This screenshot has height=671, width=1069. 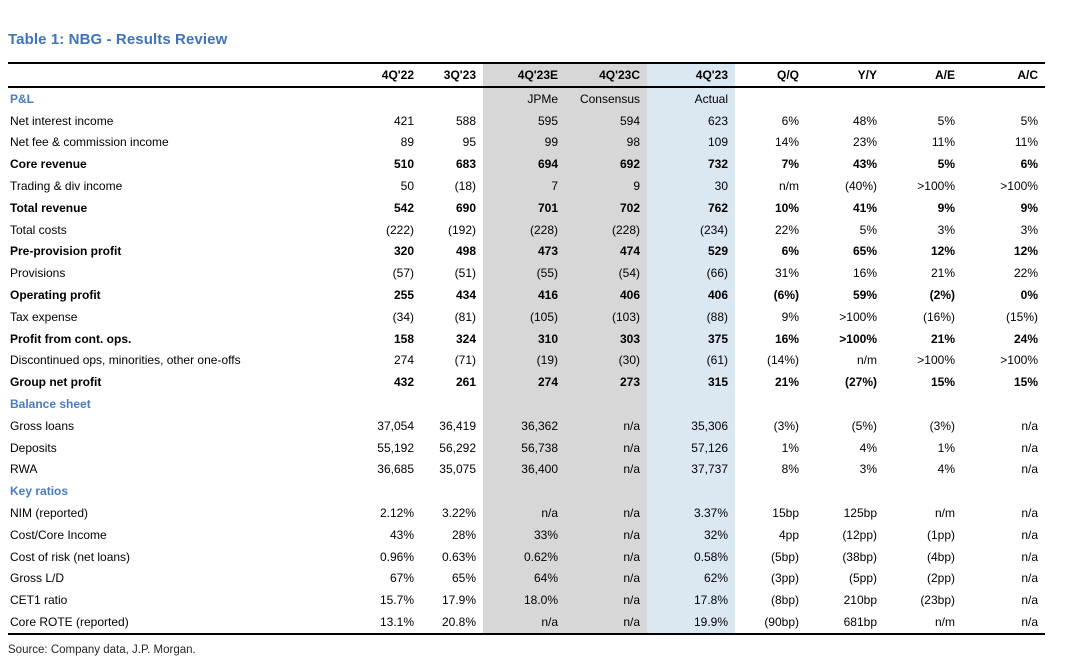 I want to click on table-cell: (3%), so click(x=942, y=425).